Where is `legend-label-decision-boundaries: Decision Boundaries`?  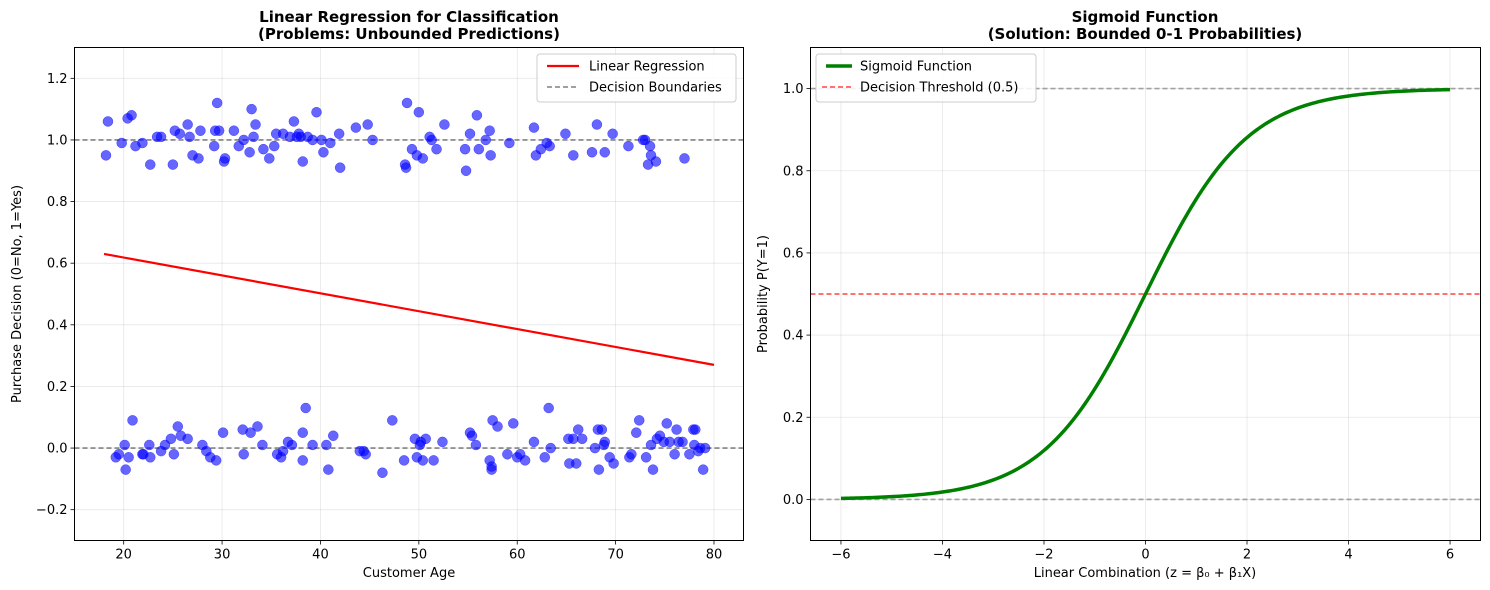
legend-label-decision-boundaries: Decision Boundaries is located at coordinates (655, 88).